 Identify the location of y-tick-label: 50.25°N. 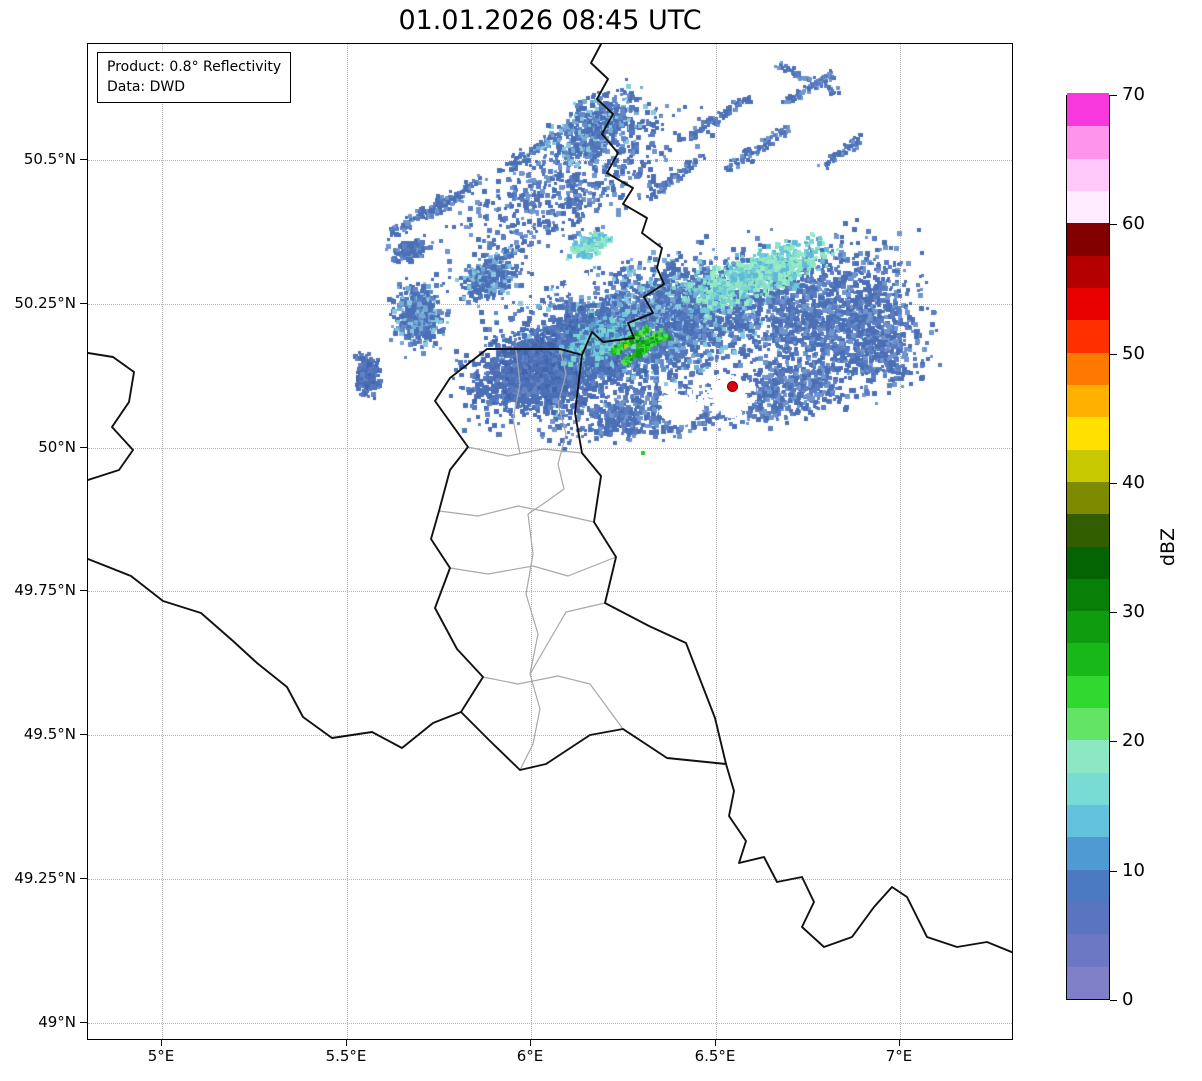
(45, 303).